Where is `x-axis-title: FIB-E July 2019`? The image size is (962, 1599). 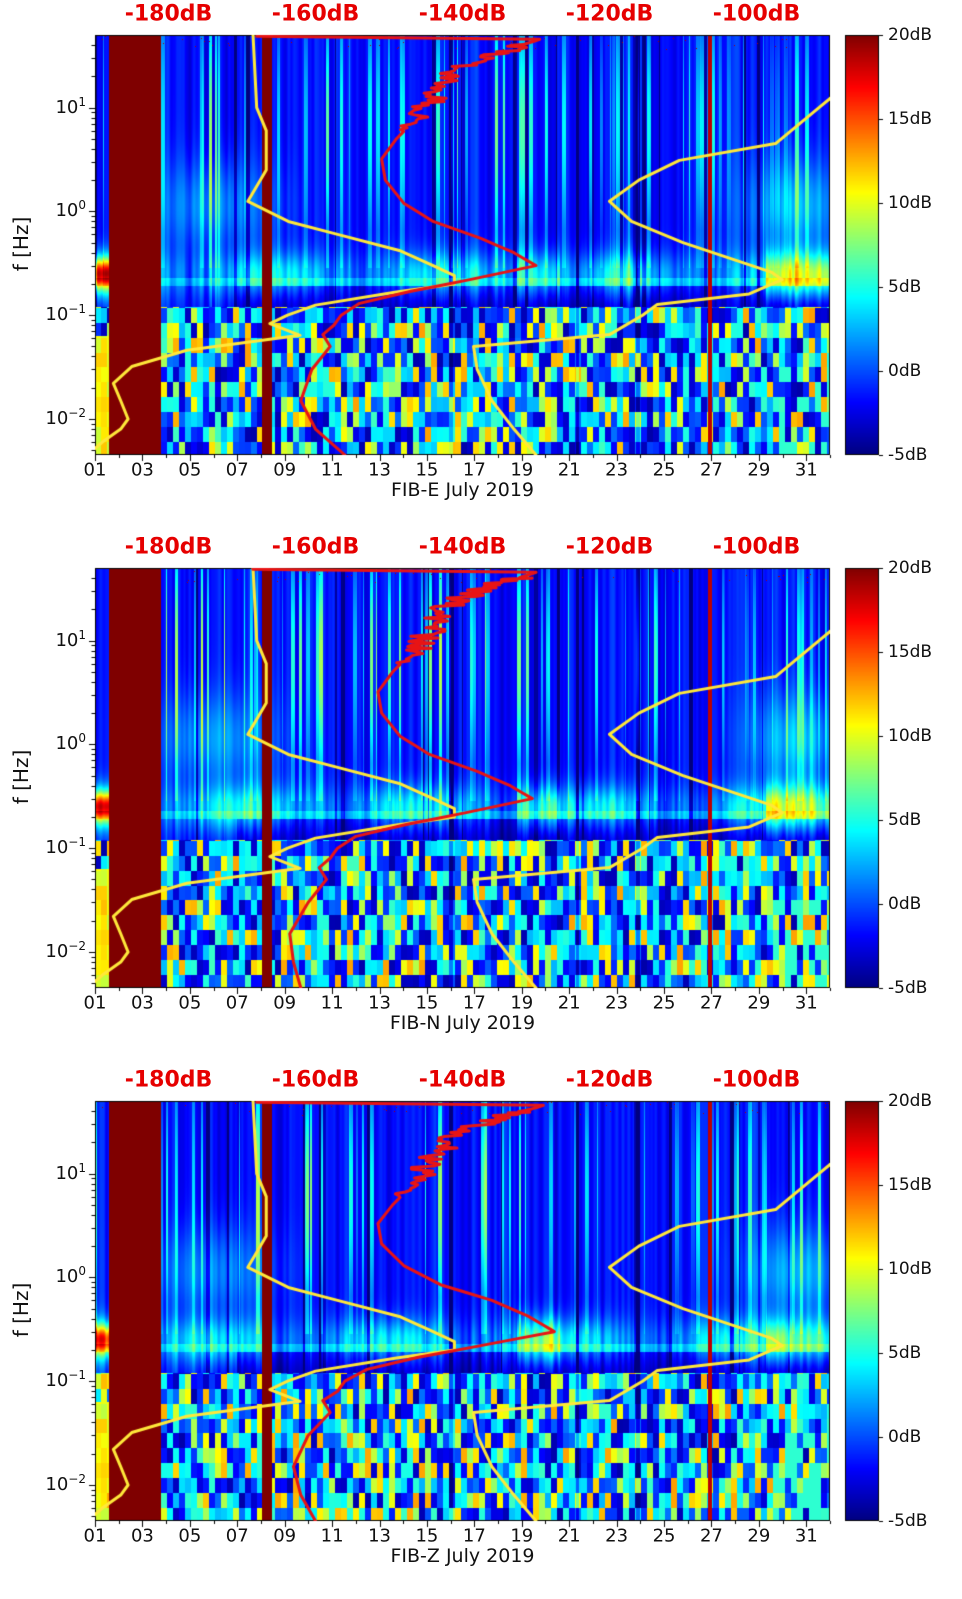 x-axis-title: FIB-E July 2019 is located at coordinates (462, 490).